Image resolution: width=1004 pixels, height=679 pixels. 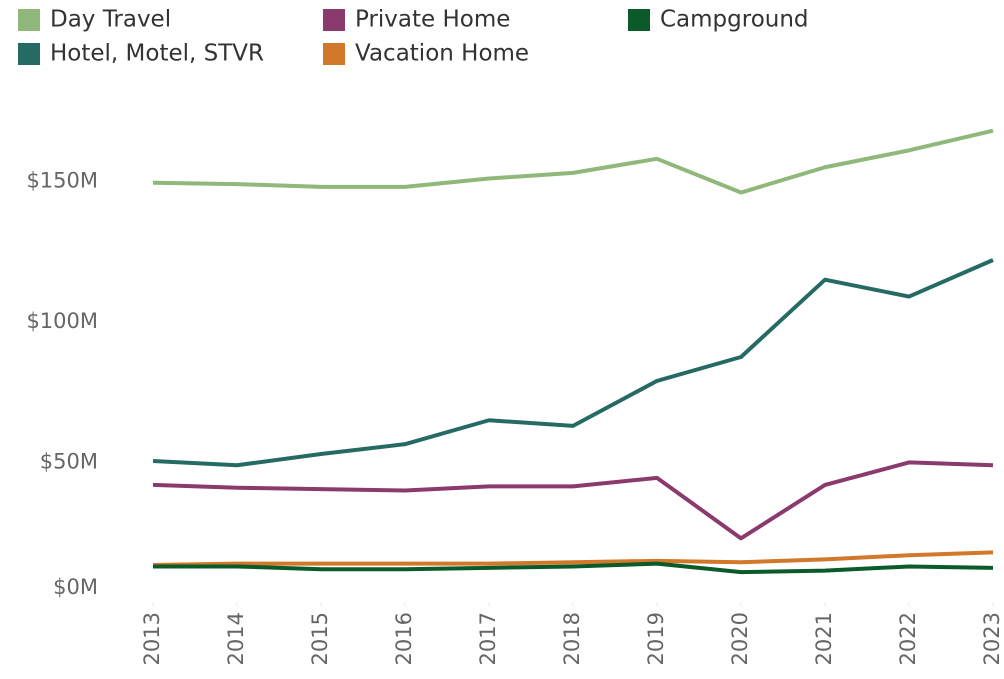 What do you see at coordinates (157, 54) in the screenshot?
I see `legend-label: Hotel, Motel, STVR` at bounding box center [157, 54].